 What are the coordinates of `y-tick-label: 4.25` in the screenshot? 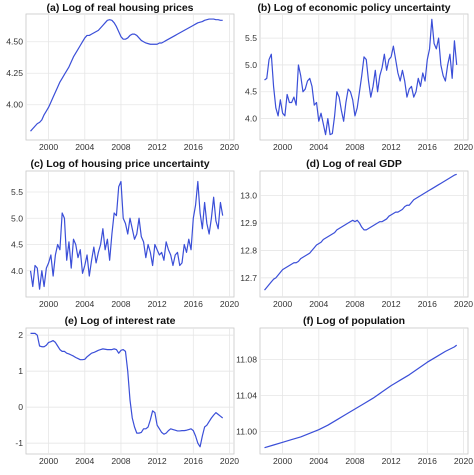 It's located at (14, 73).